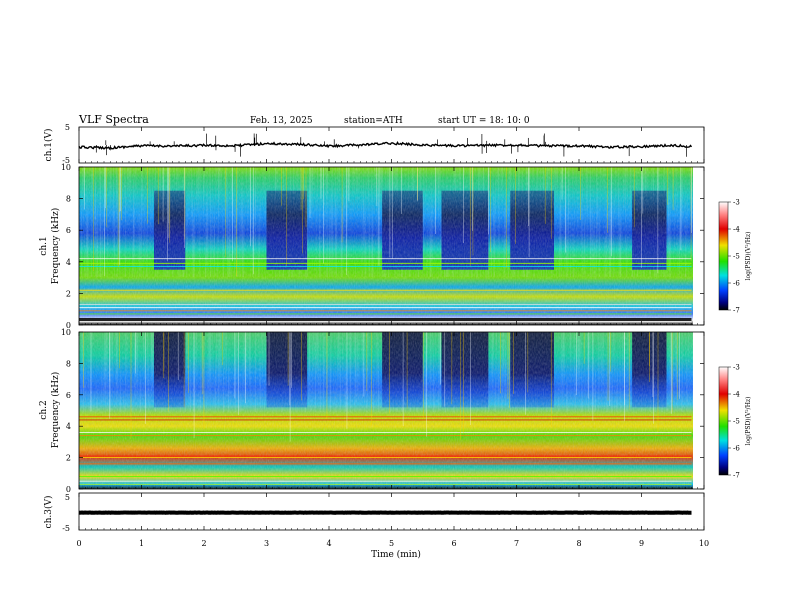 The width and height of the screenshot is (792, 612). I want to click on time-tick-label: 1, so click(141, 543).